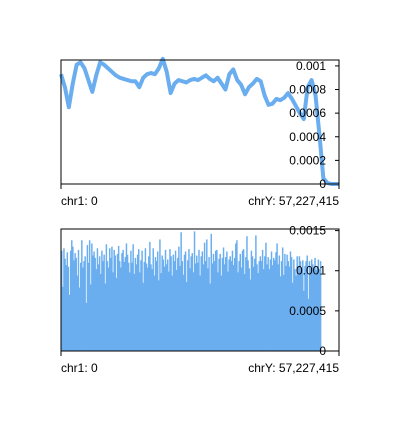 Image resolution: width=400 pixels, height=442 pixels. What do you see at coordinates (307, 137) in the screenshot?
I see `y-tick-label: 0.0004` at bounding box center [307, 137].